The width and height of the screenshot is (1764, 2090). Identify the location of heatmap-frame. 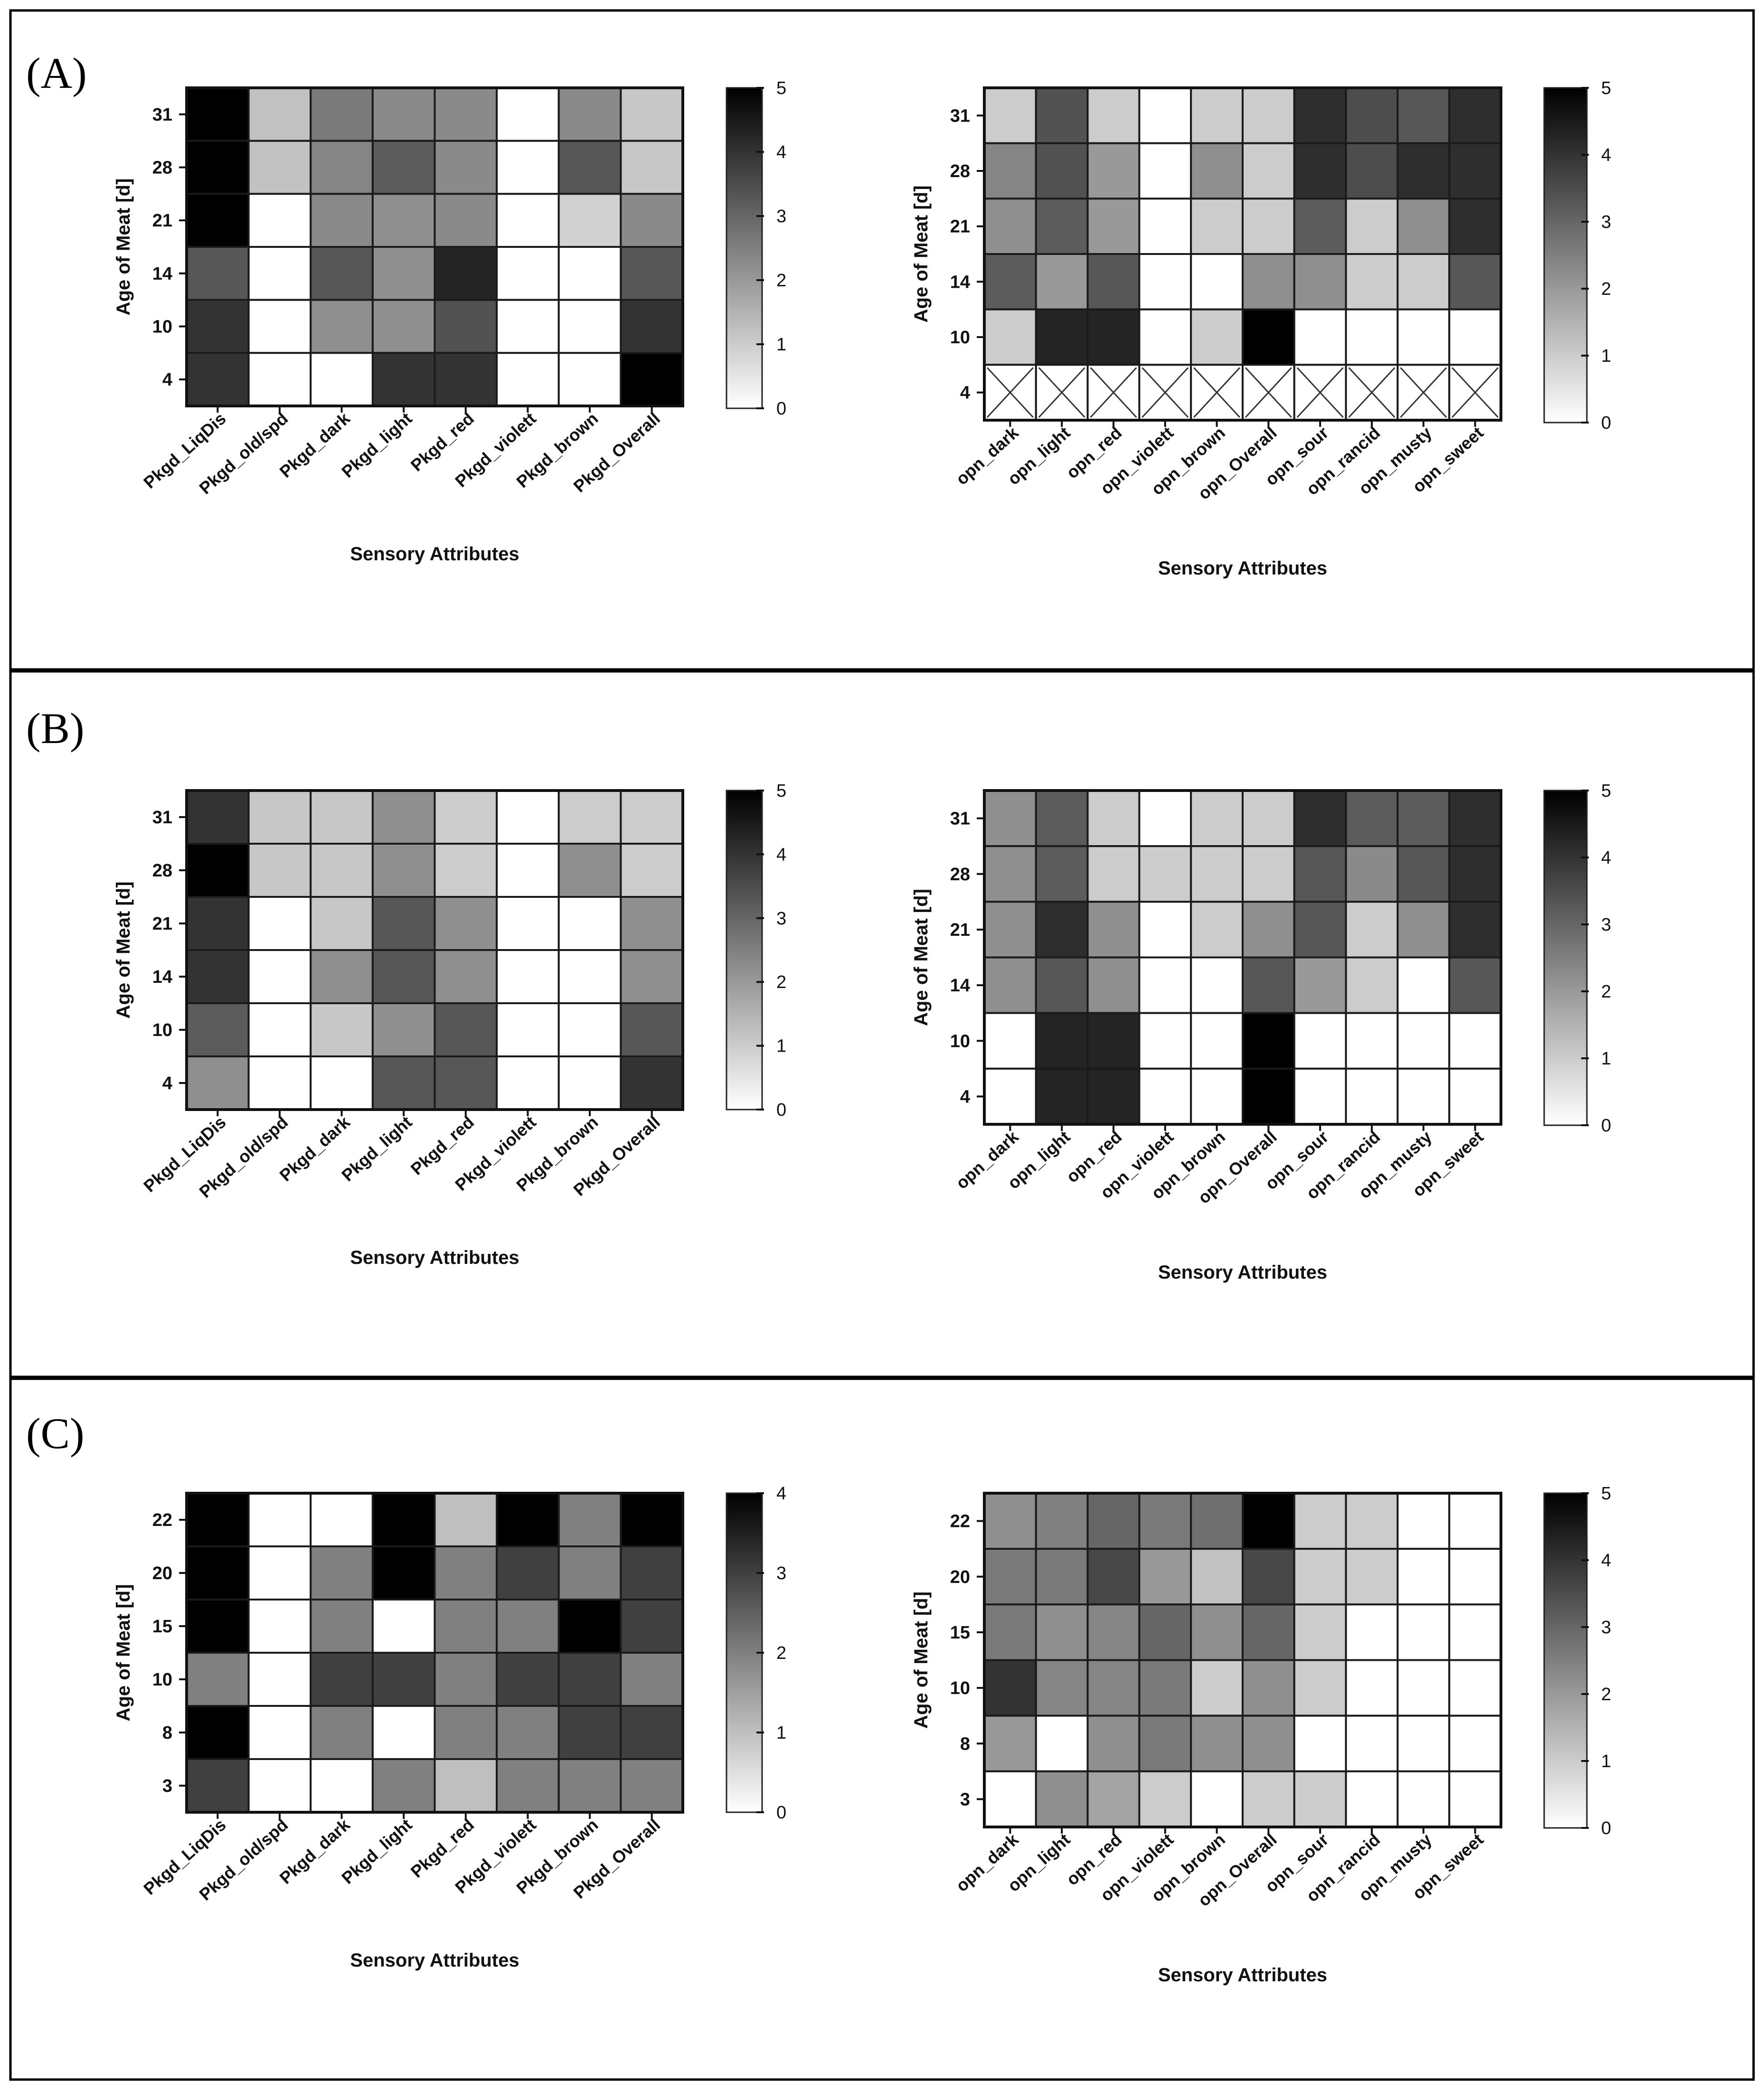
(434, 950).